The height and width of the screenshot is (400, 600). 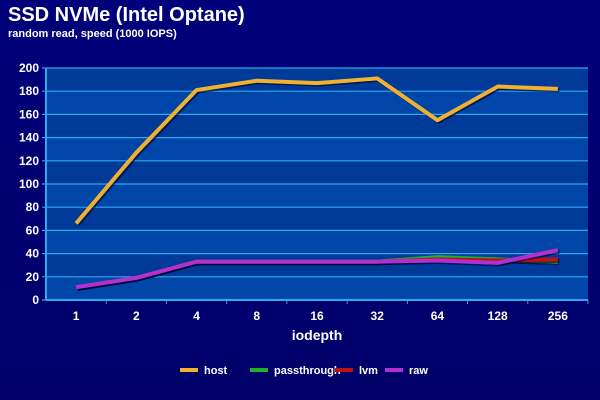 I want to click on y-tick-label: 100, so click(x=29, y=184).